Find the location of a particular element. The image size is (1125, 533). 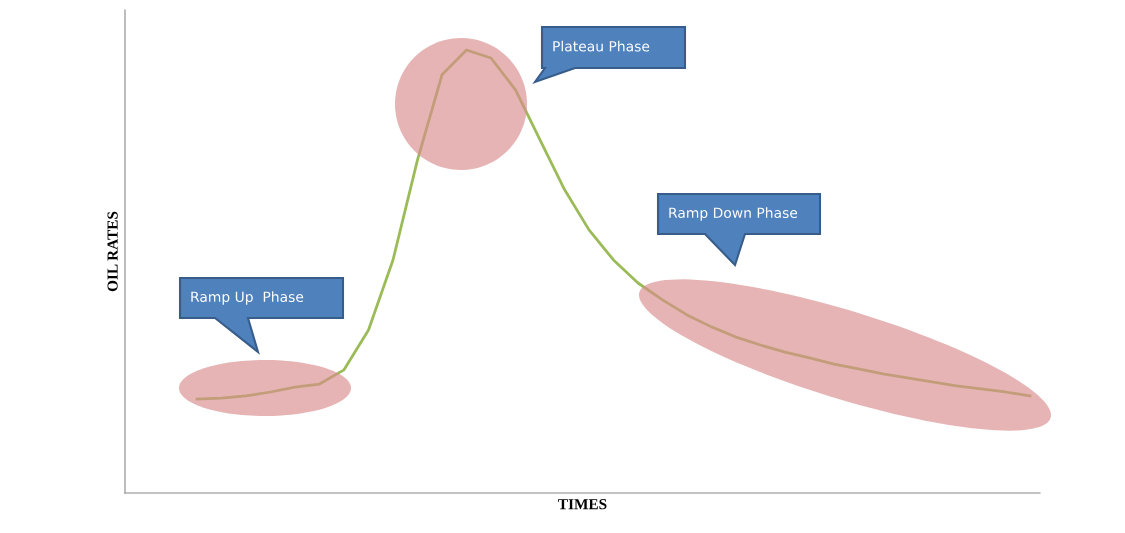

annotation: Ramp Up Phase is located at coordinates (247, 298).